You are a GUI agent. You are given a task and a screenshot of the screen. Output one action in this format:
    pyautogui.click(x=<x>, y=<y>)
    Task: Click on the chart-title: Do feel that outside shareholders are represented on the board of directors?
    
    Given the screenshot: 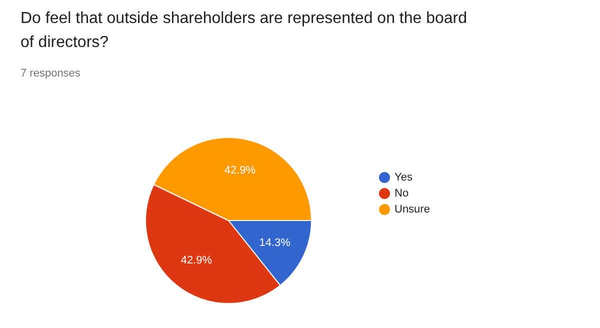 What is the action you would take?
    pyautogui.click(x=244, y=30)
    